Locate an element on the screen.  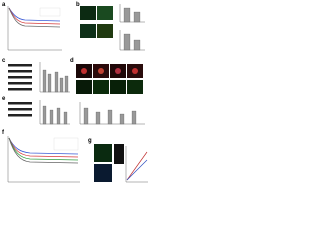
panel-label: g is located at coordinates (90, 141).